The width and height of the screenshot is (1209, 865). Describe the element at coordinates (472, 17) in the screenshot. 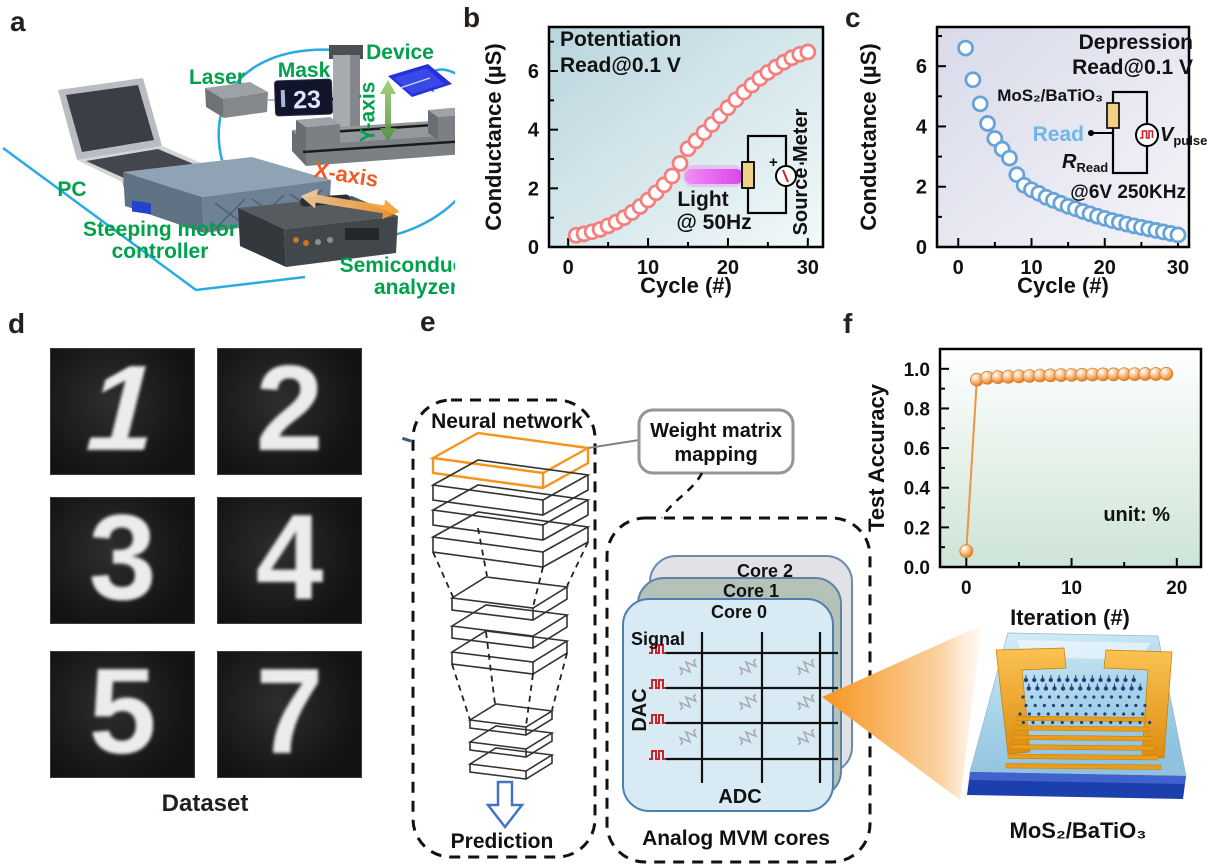

I see `panel-letter-b: b` at that location.